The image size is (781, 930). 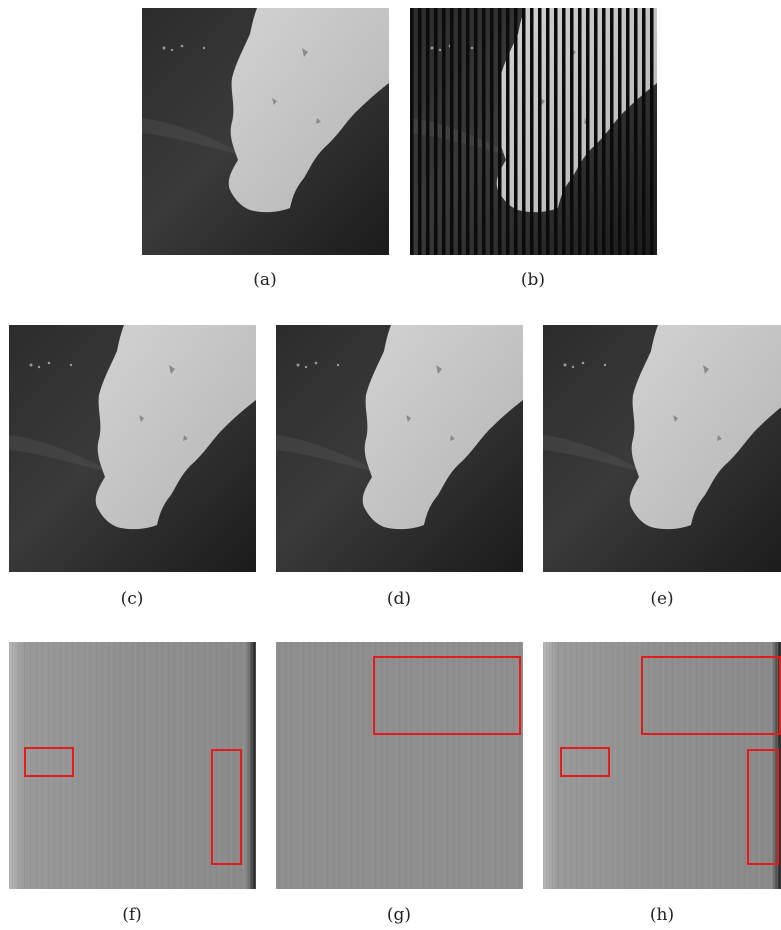 What do you see at coordinates (399, 915) in the screenshot?
I see `caption-g: (g)` at bounding box center [399, 915].